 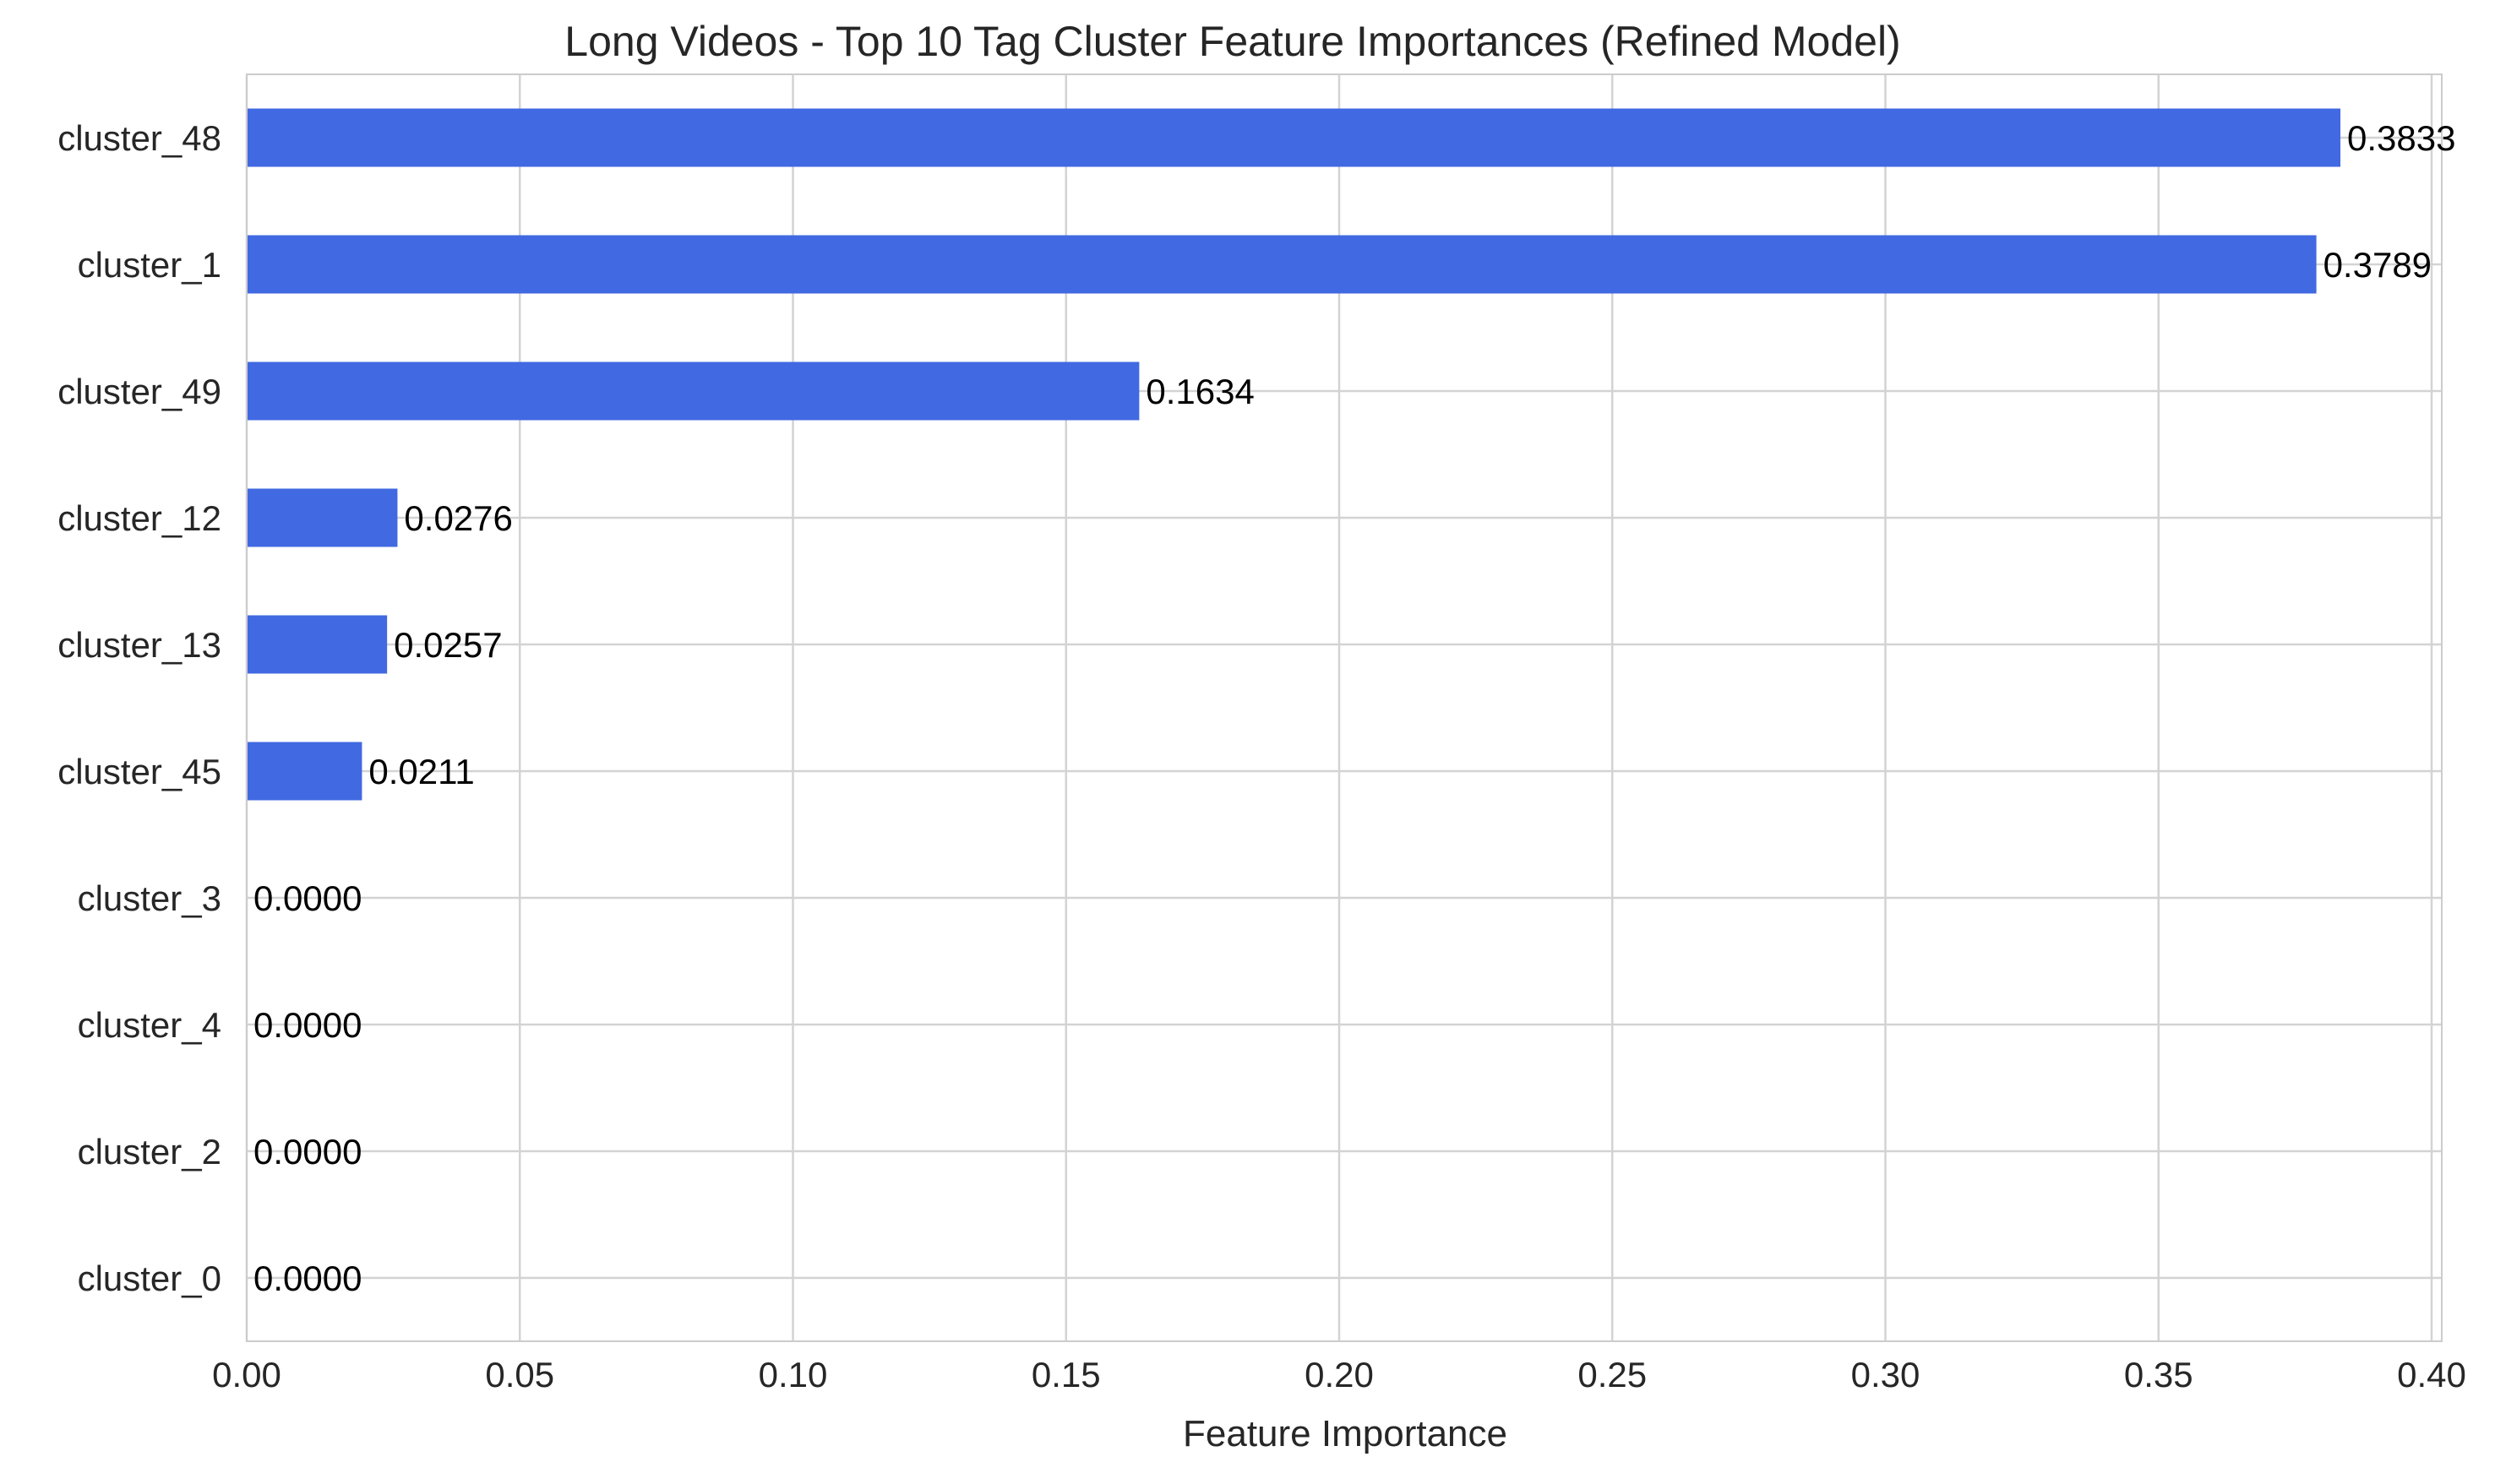 What do you see at coordinates (2401, 138) in the screenshot?
I see `bar-value-label: 0.3833` at bounding box center [2401, 138].